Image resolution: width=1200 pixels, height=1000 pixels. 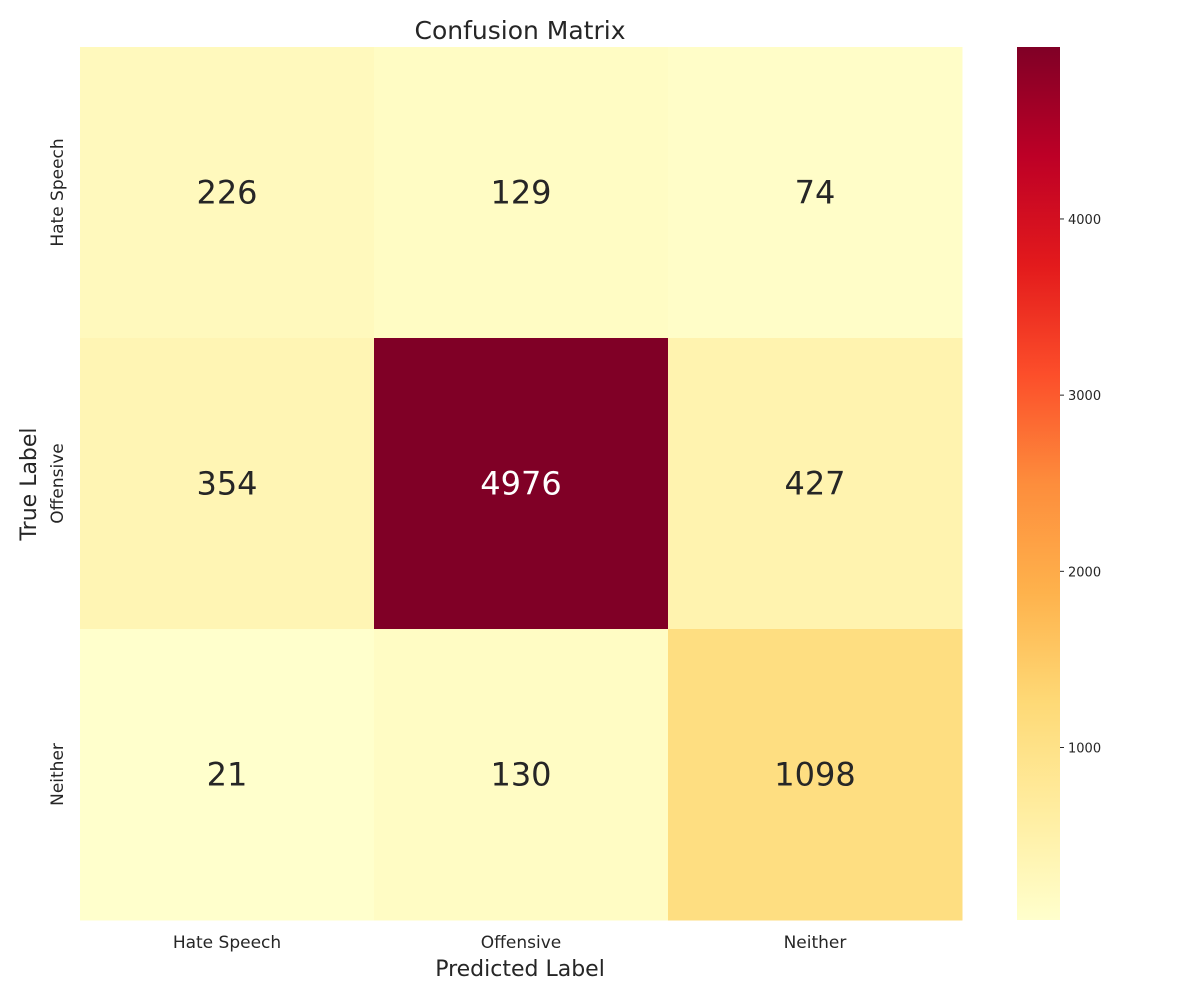 I want to click on x-axis-ticks: Hate Speech Offensive Neither, so click(x=510, y=943).